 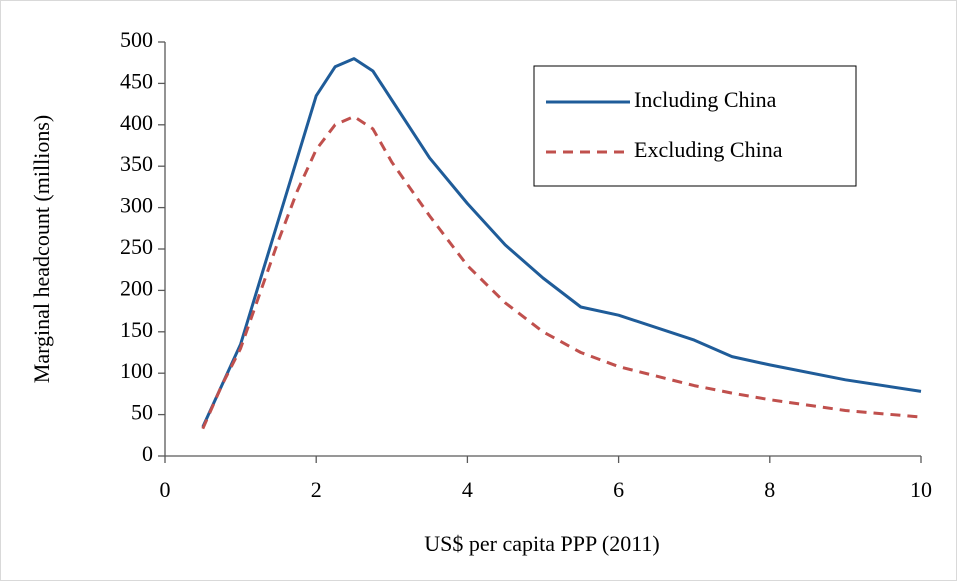 I want to click on y-tick-label: 0, so click(x=147, y=453).